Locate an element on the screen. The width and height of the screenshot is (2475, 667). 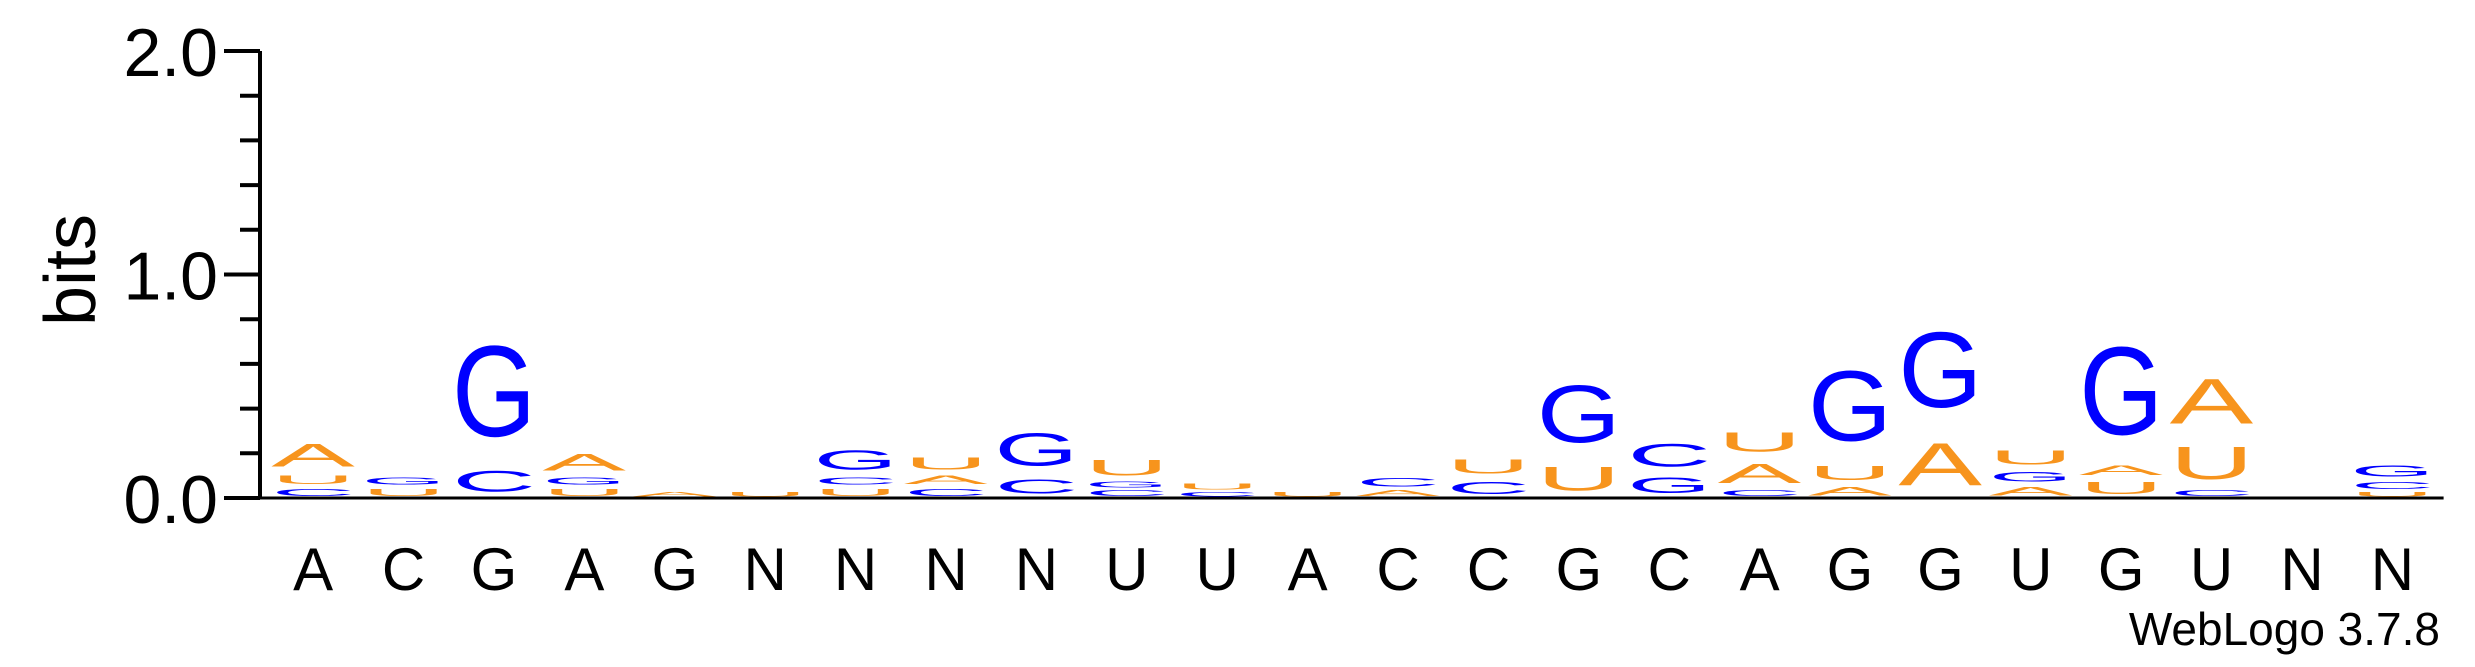
weblogo-credit: WebLogo 3.7.8 is located at coordinates (2284, 629).